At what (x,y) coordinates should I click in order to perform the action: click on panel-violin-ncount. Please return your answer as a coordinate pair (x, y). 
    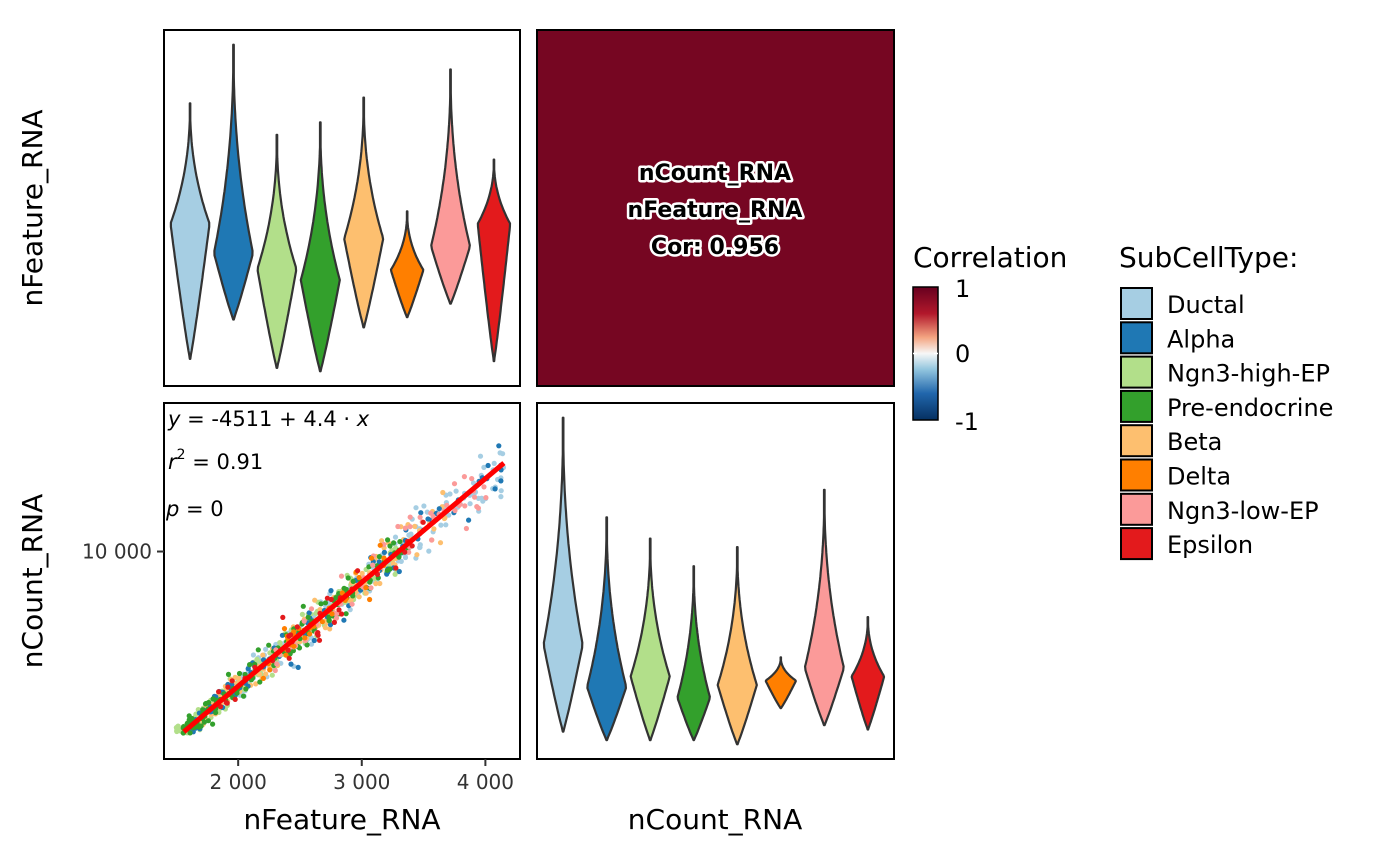
    Looking at the image, I should click on (715, 581).